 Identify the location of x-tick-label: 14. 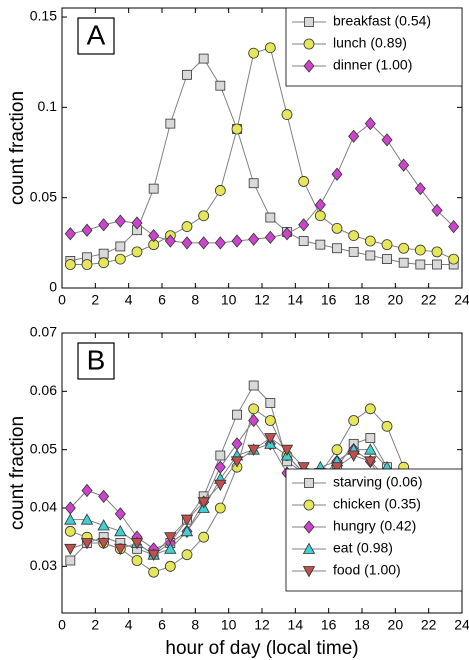
(296, 625).